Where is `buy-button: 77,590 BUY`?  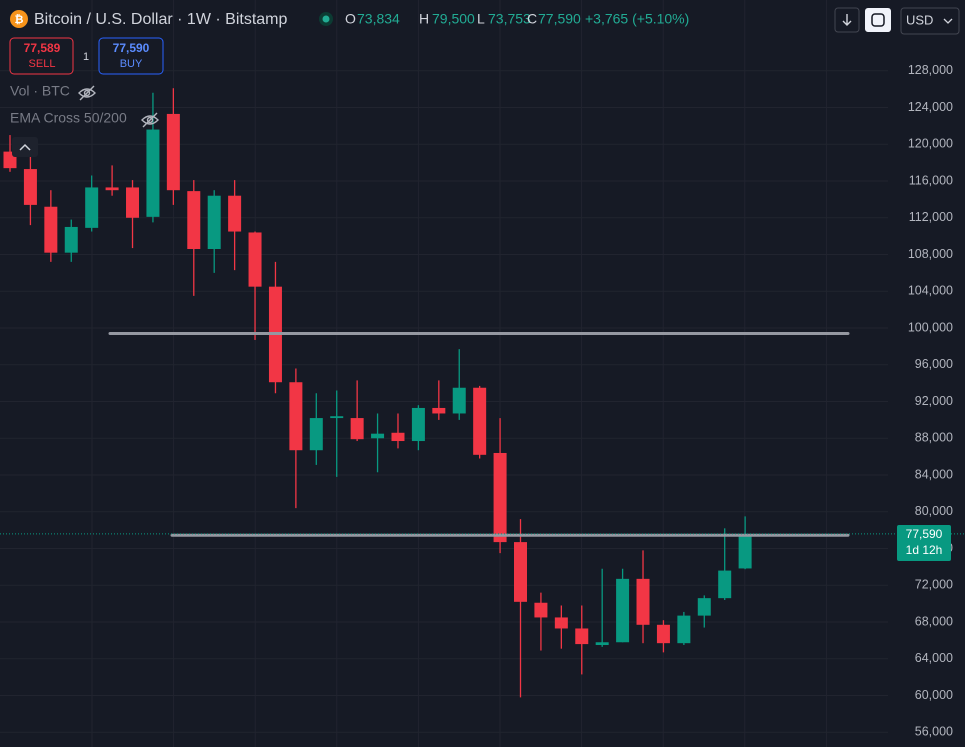
buy-button: 77,590 BUY is located at coordinates (131, 56).